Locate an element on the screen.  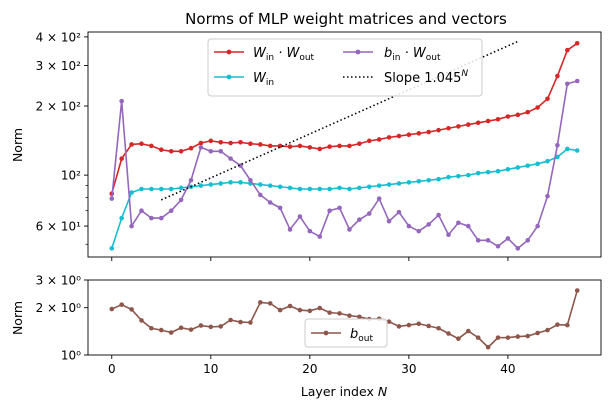
legend-label-bout: bout is located at coordinates (361, 335).